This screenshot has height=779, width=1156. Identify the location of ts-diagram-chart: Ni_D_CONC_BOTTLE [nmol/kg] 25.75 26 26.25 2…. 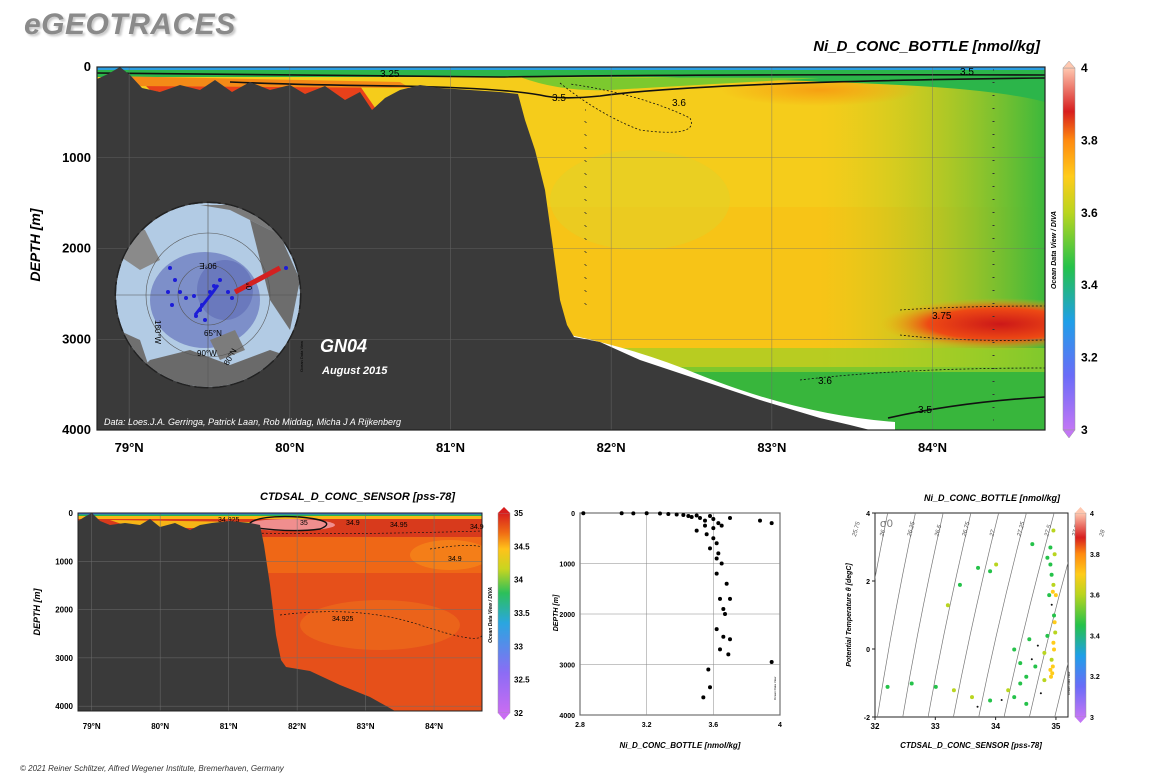
(968, 621).